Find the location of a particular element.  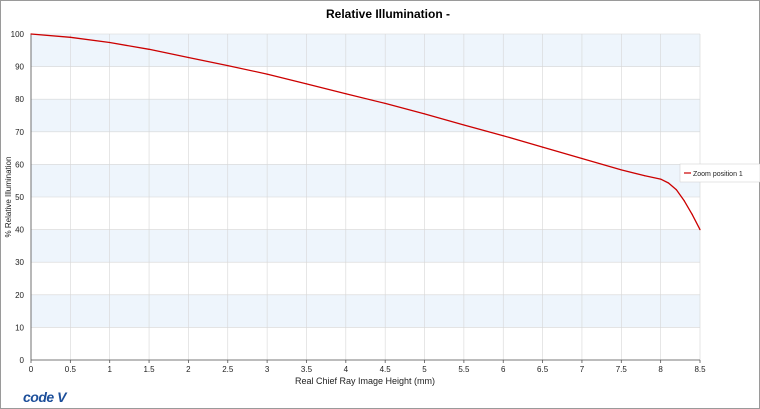

x-tick-label: 3.5 is located at coordinates (307, 369).